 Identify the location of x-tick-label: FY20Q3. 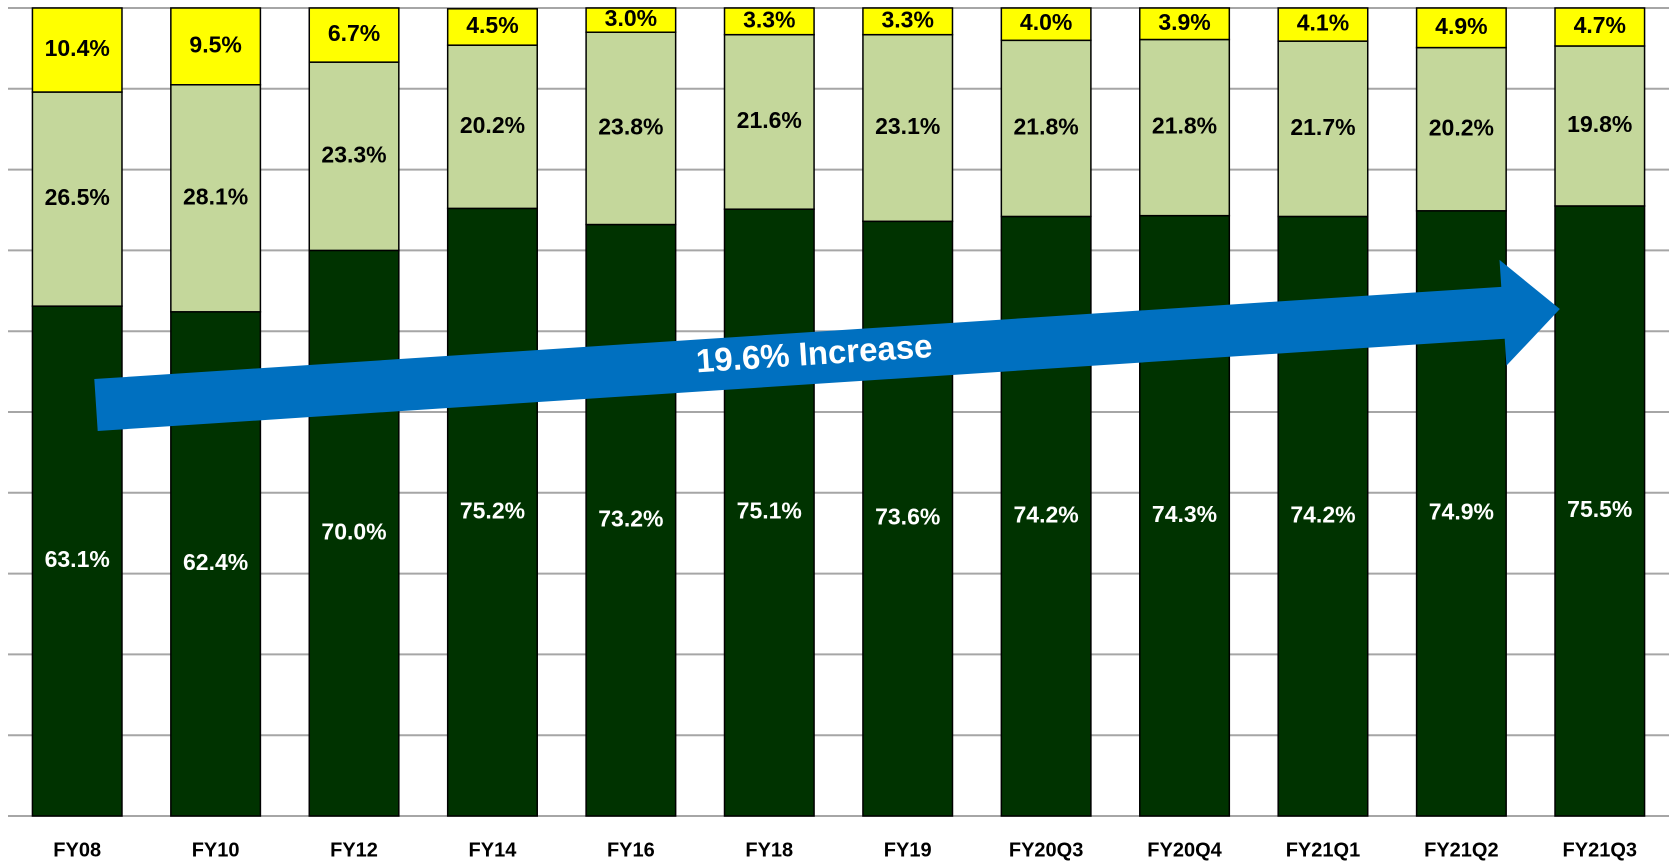
(1046, 850).